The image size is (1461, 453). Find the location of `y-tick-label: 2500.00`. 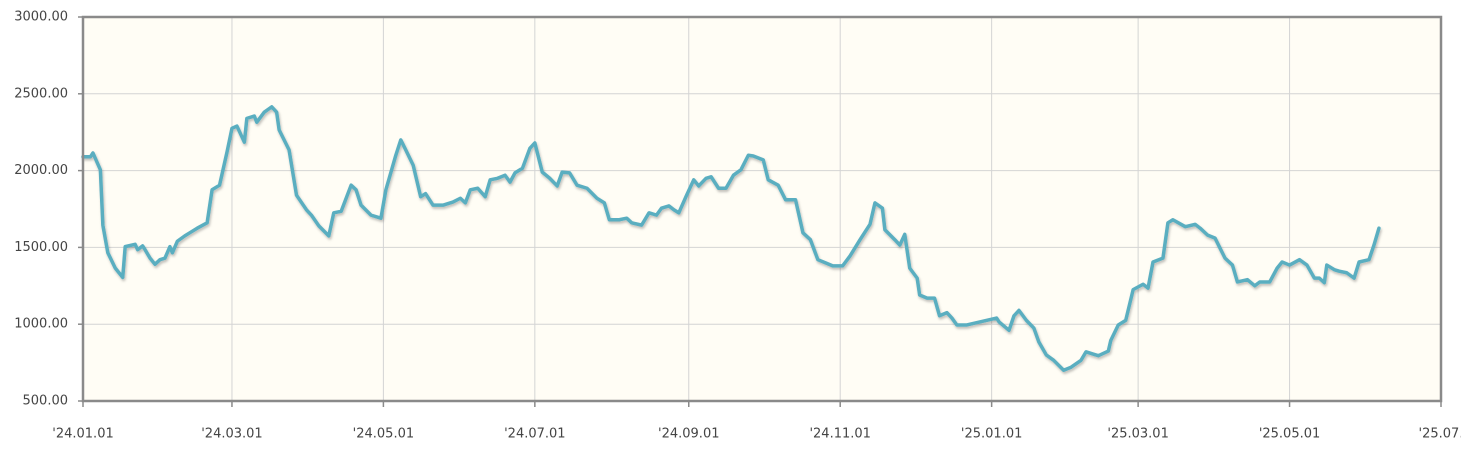

y-tick-label: 2500.00 is located at coordinates (41, 93).